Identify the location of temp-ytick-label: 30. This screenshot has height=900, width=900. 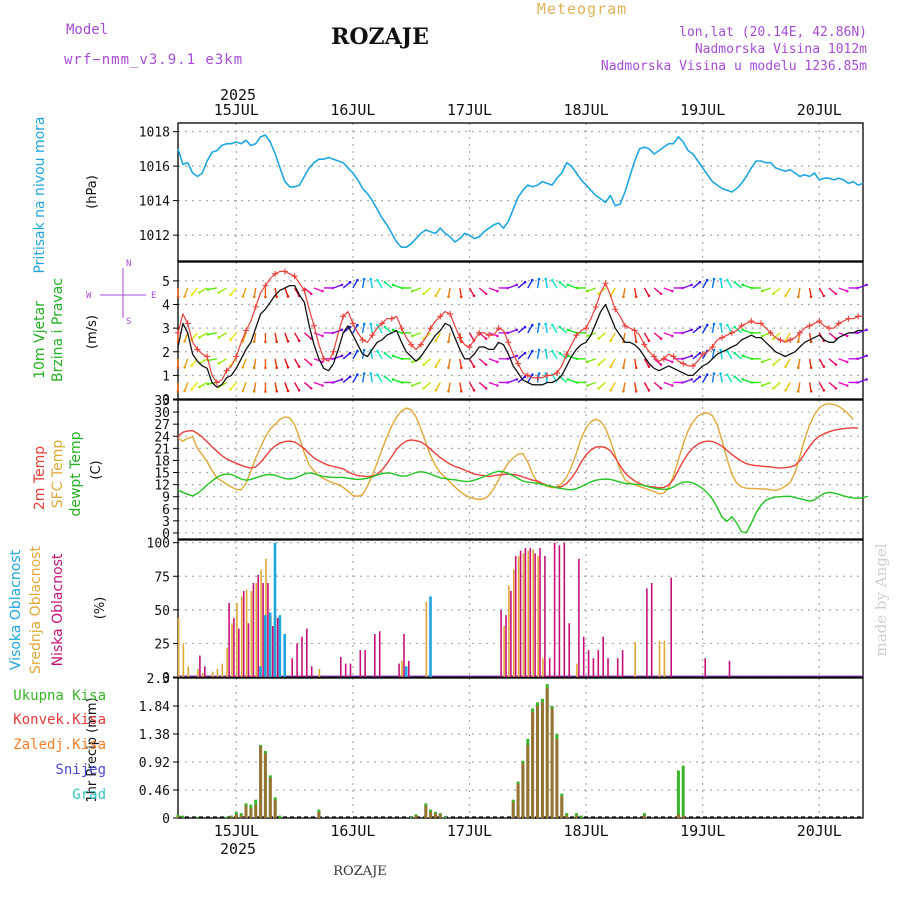
(162, 413).